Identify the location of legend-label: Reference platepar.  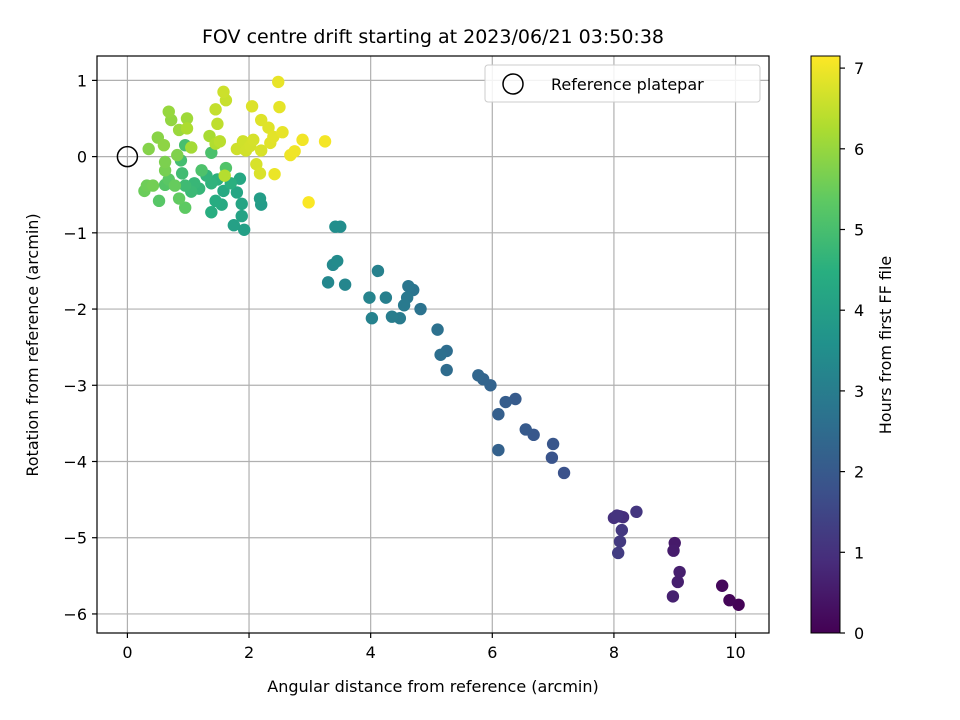
(627, 84).